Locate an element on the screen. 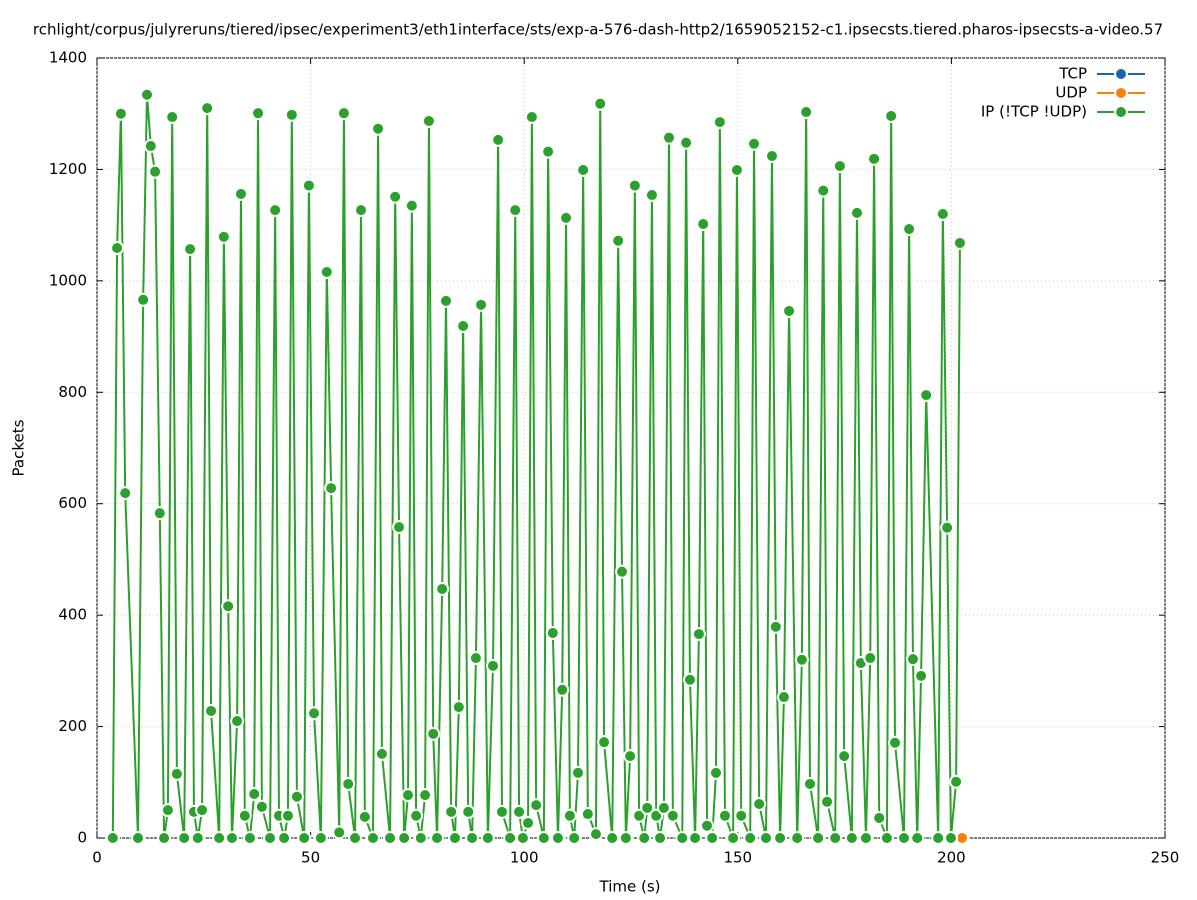 This screenshot has width=1197, height=900. x-tick-label: 250 is located at coordinates (1165, 858).